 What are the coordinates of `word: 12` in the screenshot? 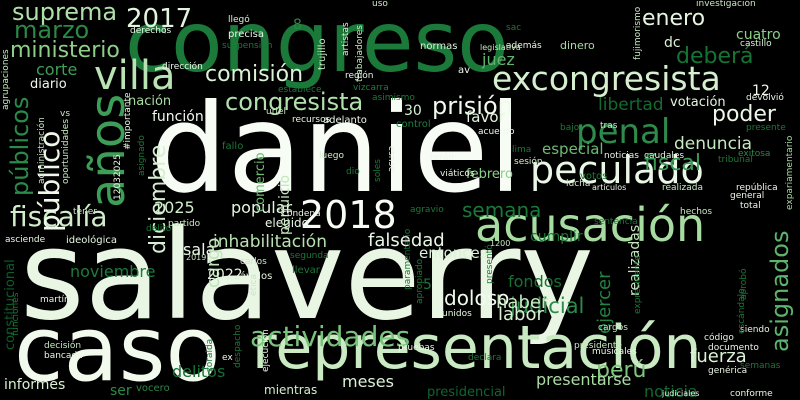 It's located at (761, 91).